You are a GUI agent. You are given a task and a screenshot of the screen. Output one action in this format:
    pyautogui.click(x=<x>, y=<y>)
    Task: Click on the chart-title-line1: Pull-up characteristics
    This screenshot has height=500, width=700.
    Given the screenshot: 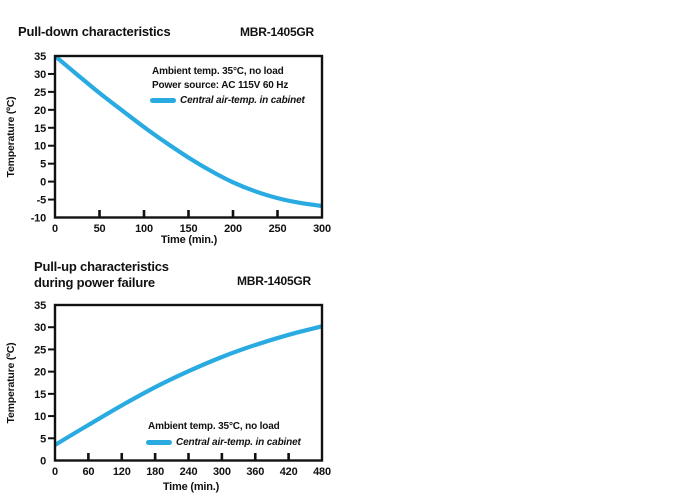 What is the action you would take?
    pyautogui.click(x=101, y=266)
    